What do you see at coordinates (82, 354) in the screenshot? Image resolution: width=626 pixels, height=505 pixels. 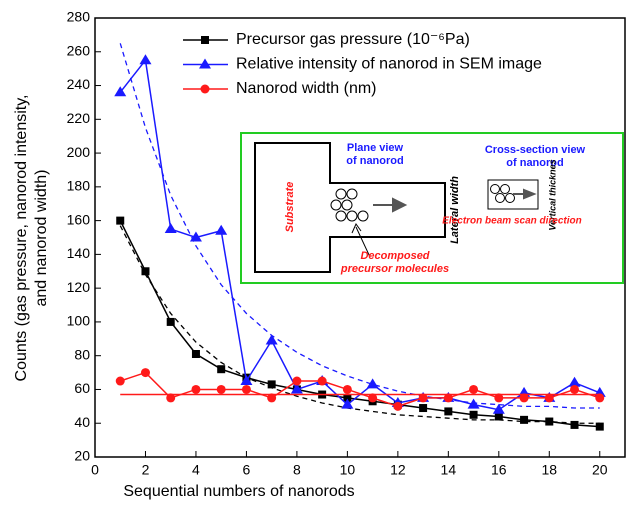 I see `y-tick-label: 80` at bounding box center [82, 354].